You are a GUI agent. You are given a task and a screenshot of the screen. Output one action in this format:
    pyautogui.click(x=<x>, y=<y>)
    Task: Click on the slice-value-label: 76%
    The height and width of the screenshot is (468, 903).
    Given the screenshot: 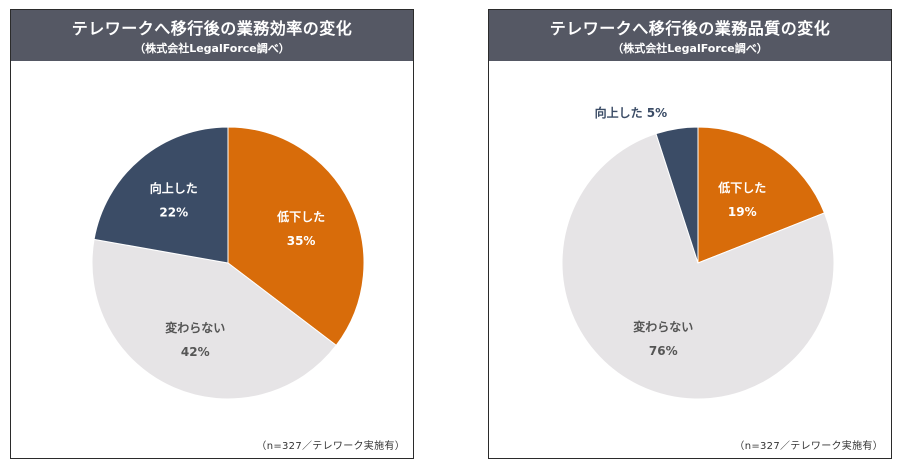 What is the action you would take?
    pyautogui.click(x=663, y=351)
    